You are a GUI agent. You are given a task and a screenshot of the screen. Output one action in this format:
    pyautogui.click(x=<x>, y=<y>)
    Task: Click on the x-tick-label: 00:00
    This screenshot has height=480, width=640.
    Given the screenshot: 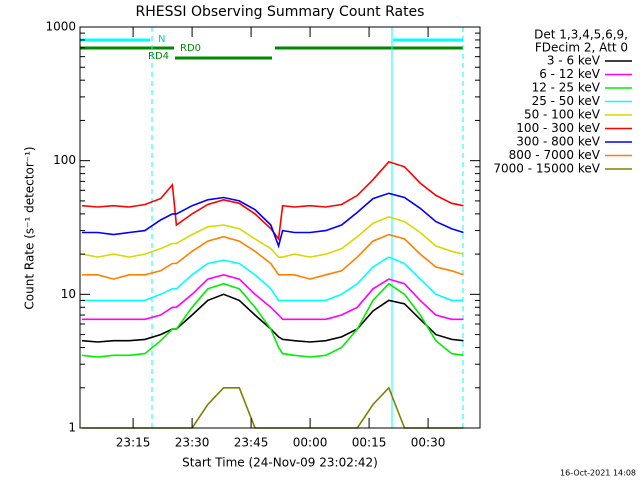 What is the action you would take?
    pyautogui.click(x=310, y=443)
    